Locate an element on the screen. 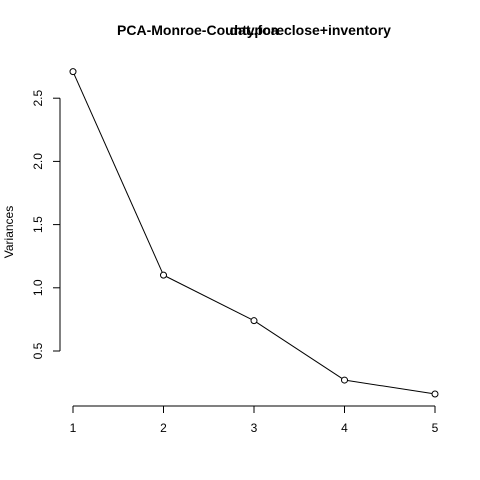 The width and height of the screenshot is (480, 480). x-tick-label: 1 is located at coordinates (73, 428).